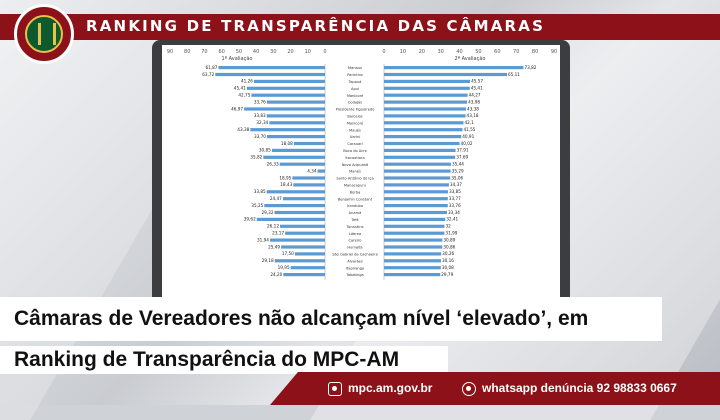  I want to click on data-label: 37,91, so click(463, 150).